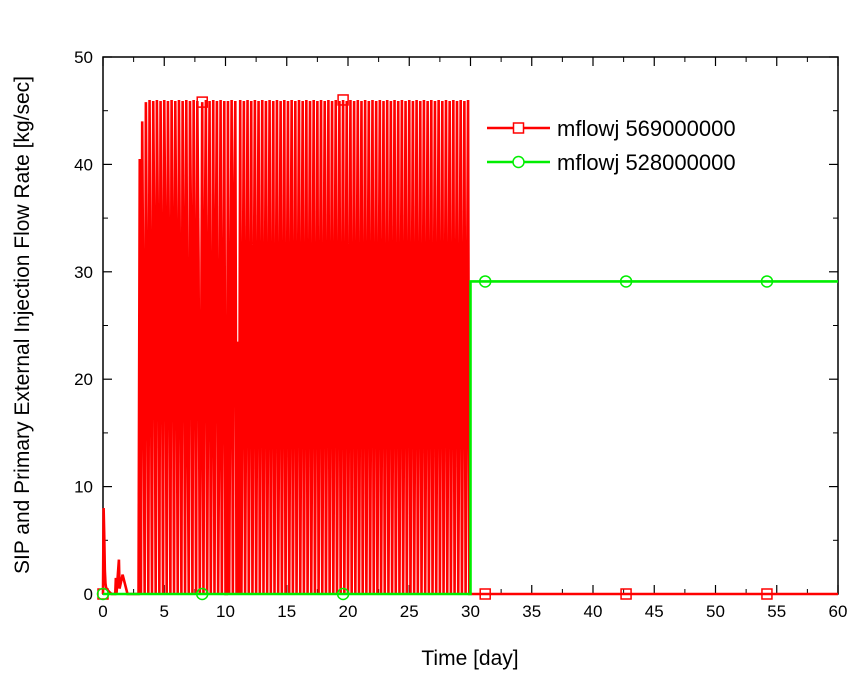 The height and width of the screenshot is (679, 857). Describe the element at coordinates (409, 611) in the screenshot. I see `x-tick-label: 25` at that location.